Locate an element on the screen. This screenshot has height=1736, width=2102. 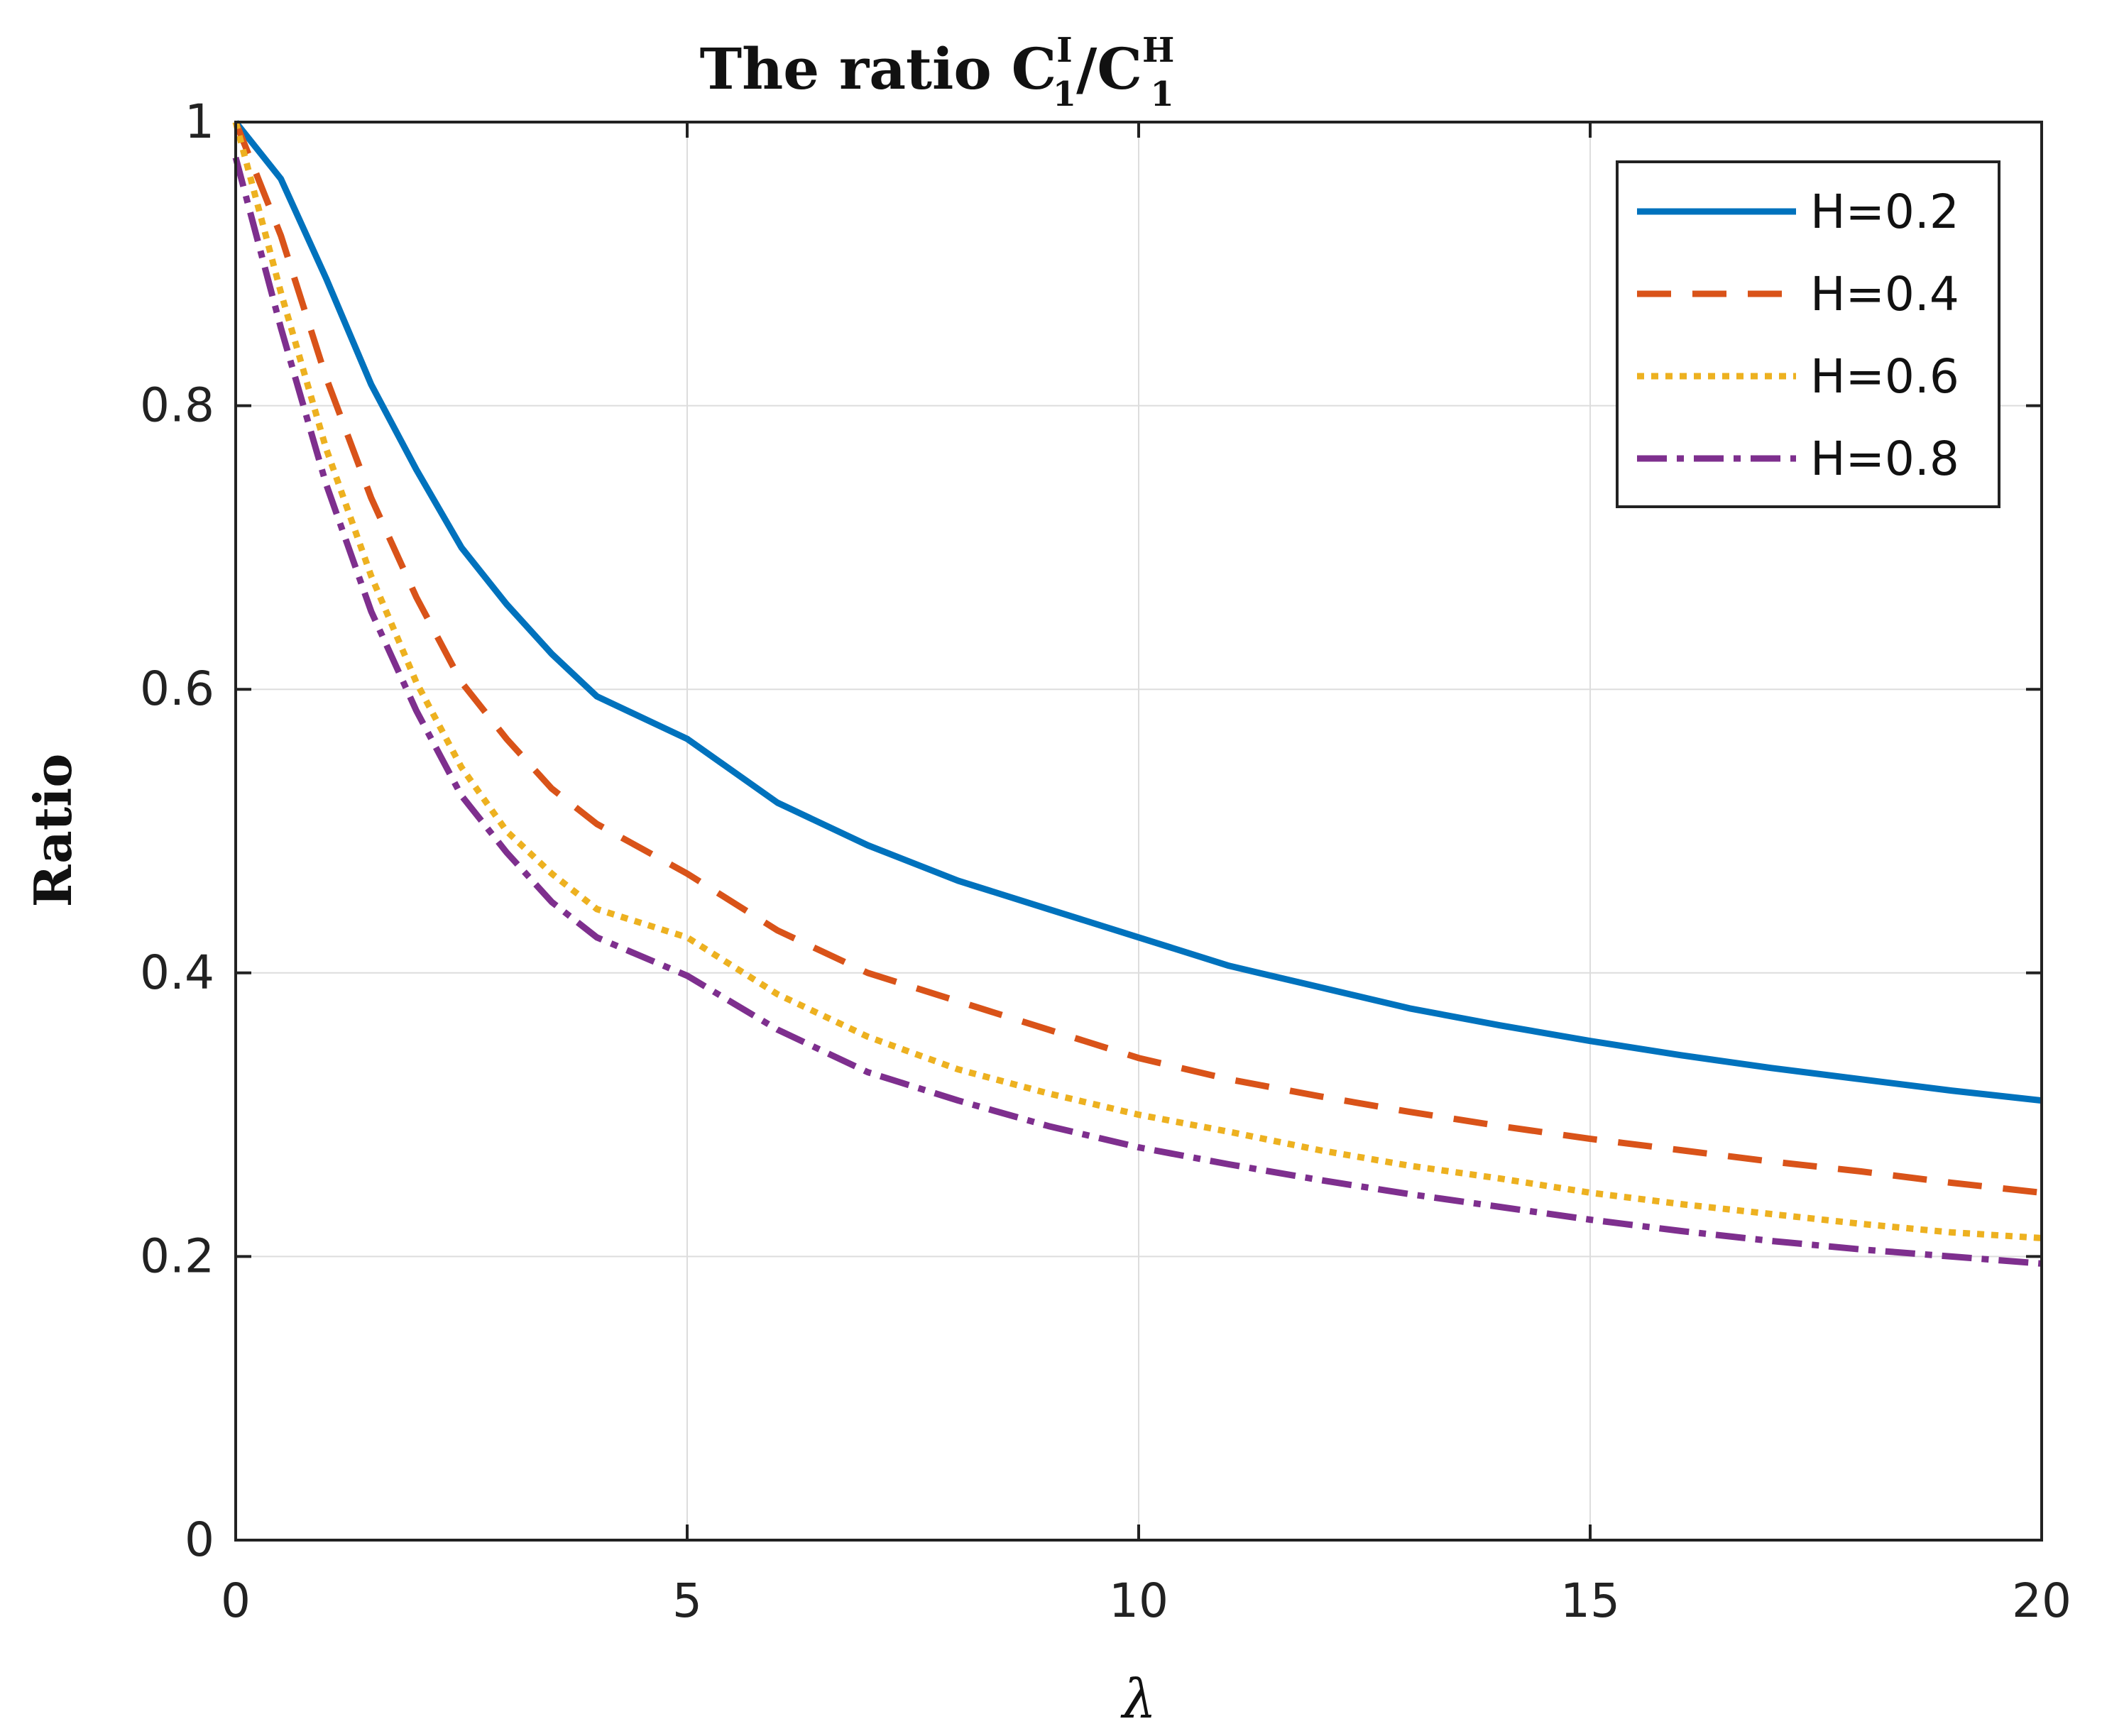
legend-box is located at coordinates (1808, 334).